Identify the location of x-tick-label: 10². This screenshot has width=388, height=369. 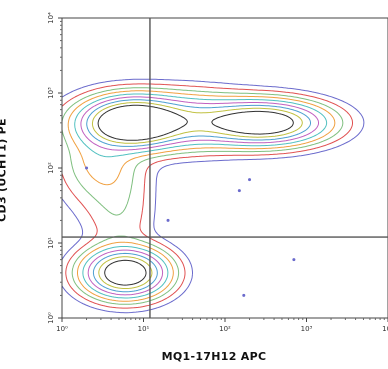
(225, 329).